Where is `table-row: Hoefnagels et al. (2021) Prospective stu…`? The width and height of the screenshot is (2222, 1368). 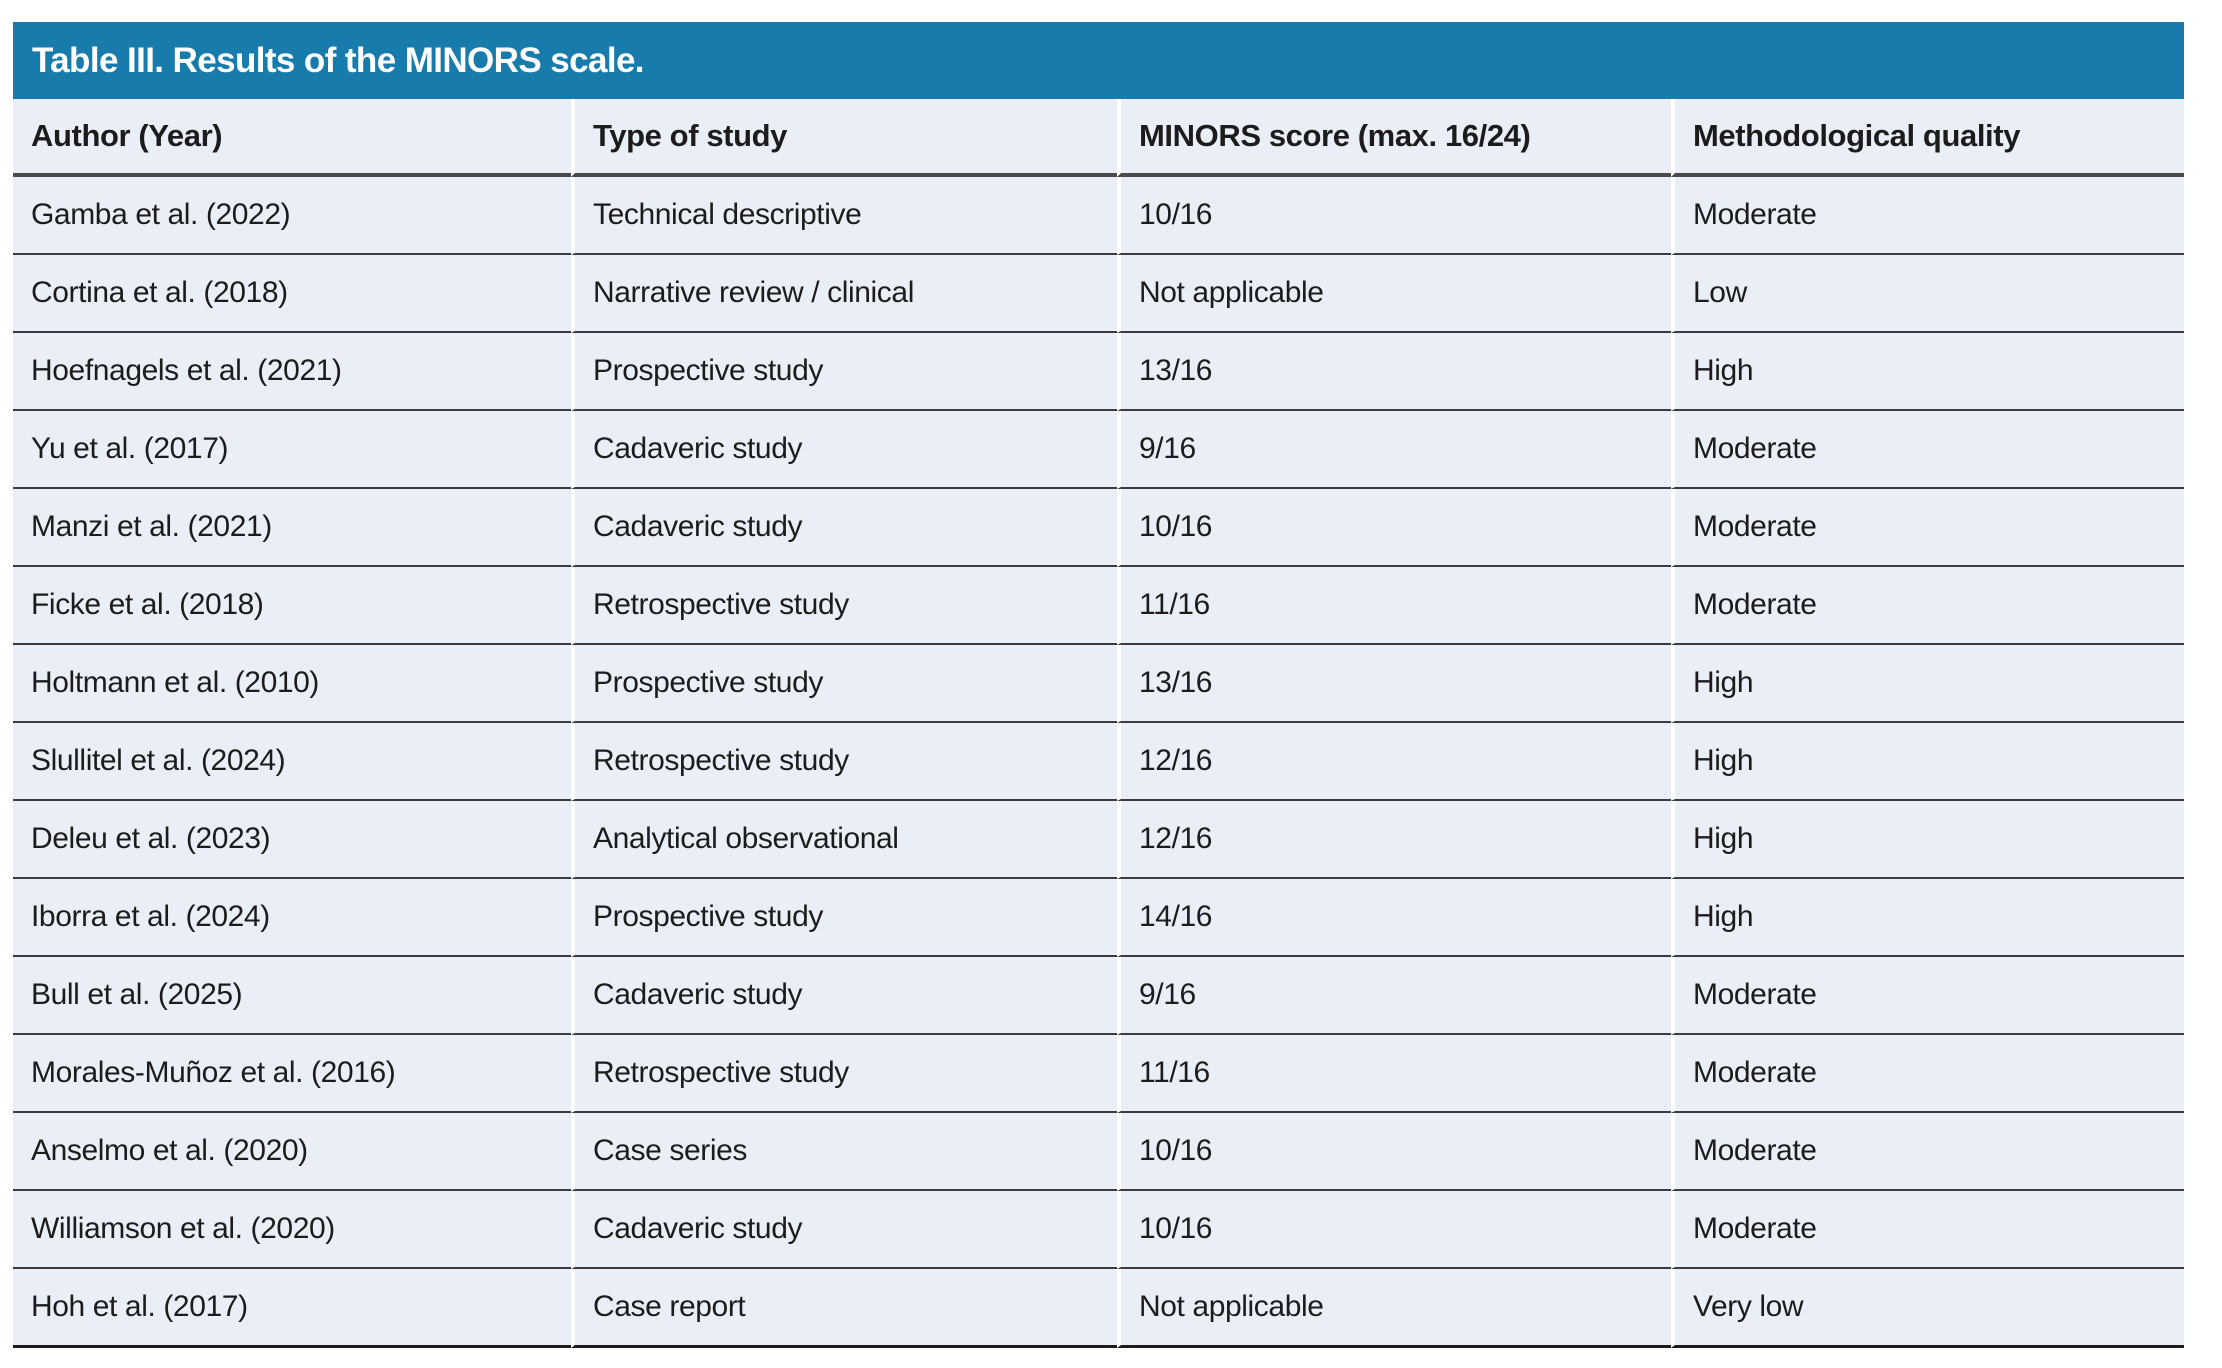 table-row: Hoefnagels et al. (2021) Prospective stu… is located at coordinates (1098, 372).